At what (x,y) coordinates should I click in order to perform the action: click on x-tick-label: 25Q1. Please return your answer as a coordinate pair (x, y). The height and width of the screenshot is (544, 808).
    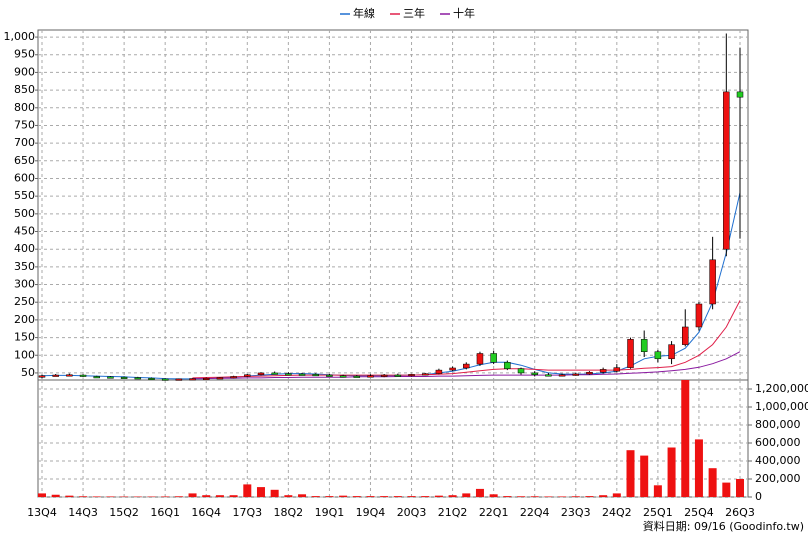
    Looking at the image, I should click on (658, 512).